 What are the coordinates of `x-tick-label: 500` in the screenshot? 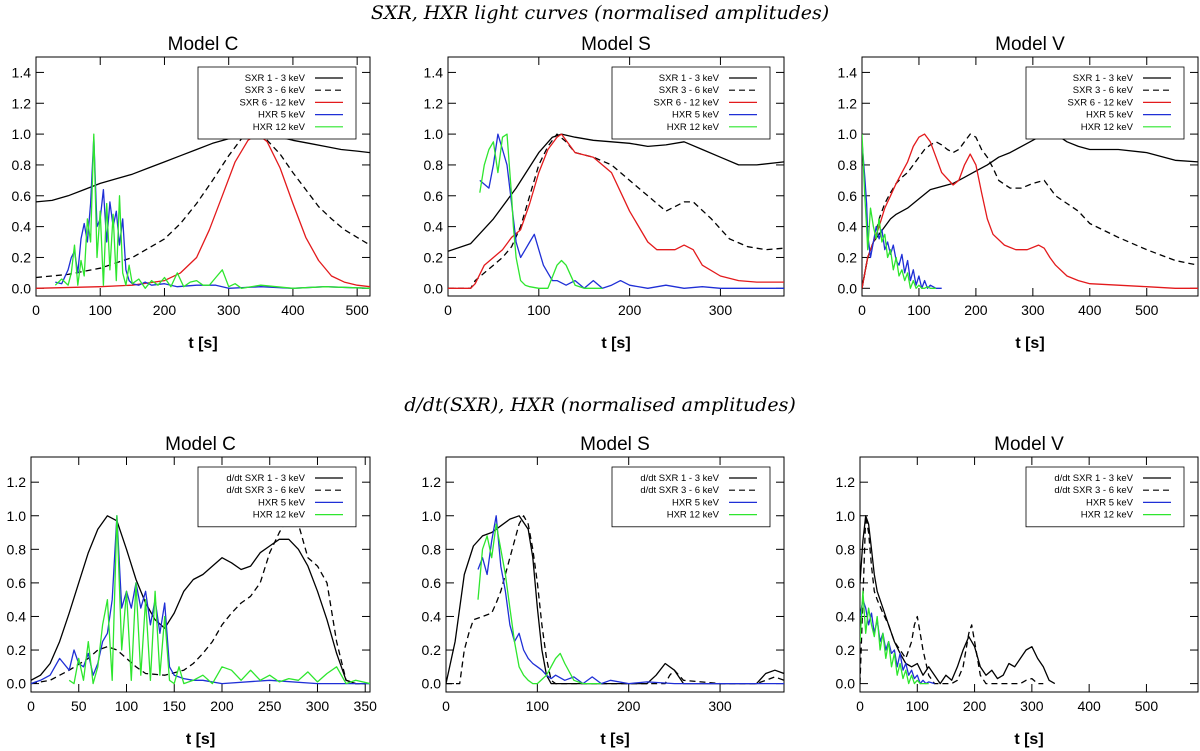 It's located at (1147, 706).